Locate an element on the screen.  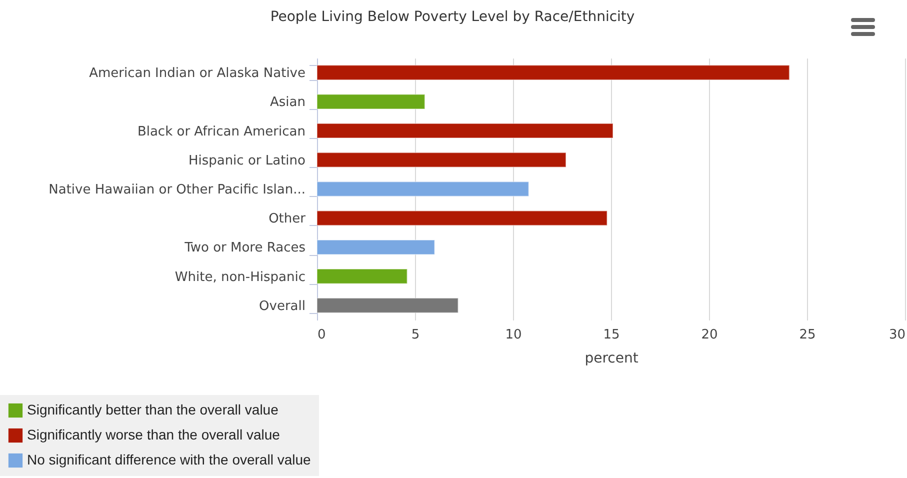
y-tick-label: Black or African American is located at coordinates (221, 132).